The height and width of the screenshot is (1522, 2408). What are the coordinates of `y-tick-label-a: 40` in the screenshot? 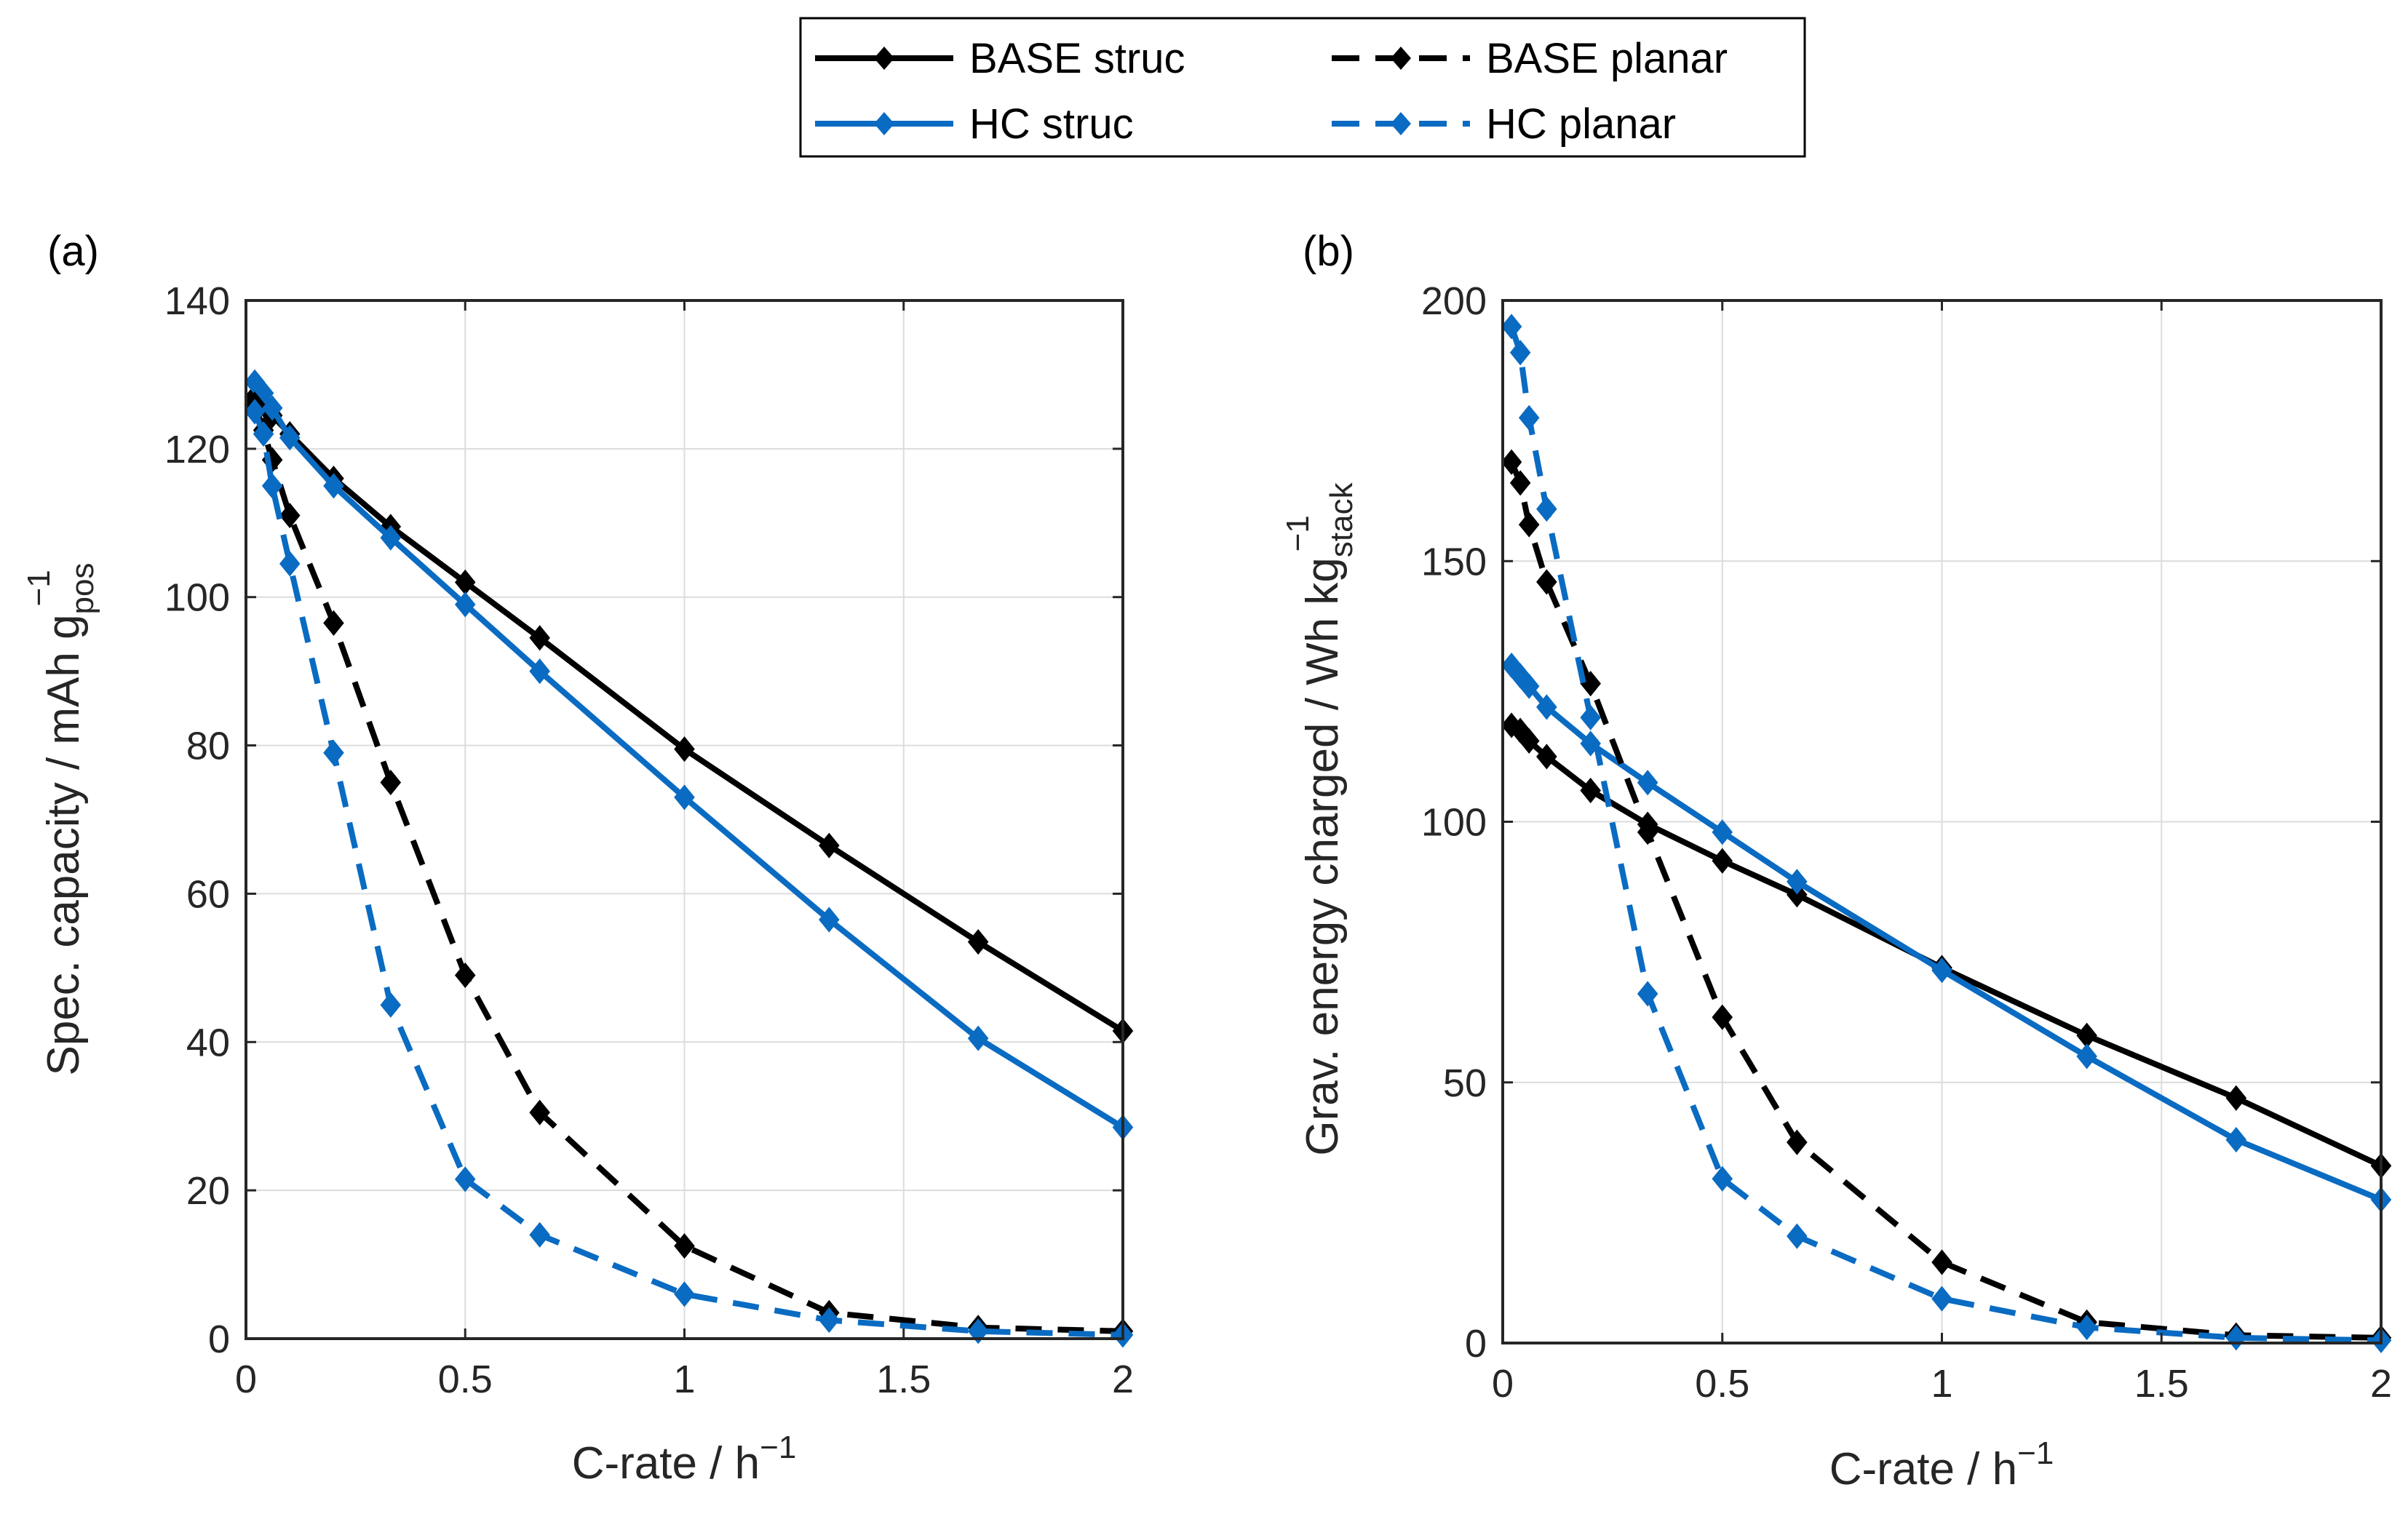 It's located at (208, 1042).